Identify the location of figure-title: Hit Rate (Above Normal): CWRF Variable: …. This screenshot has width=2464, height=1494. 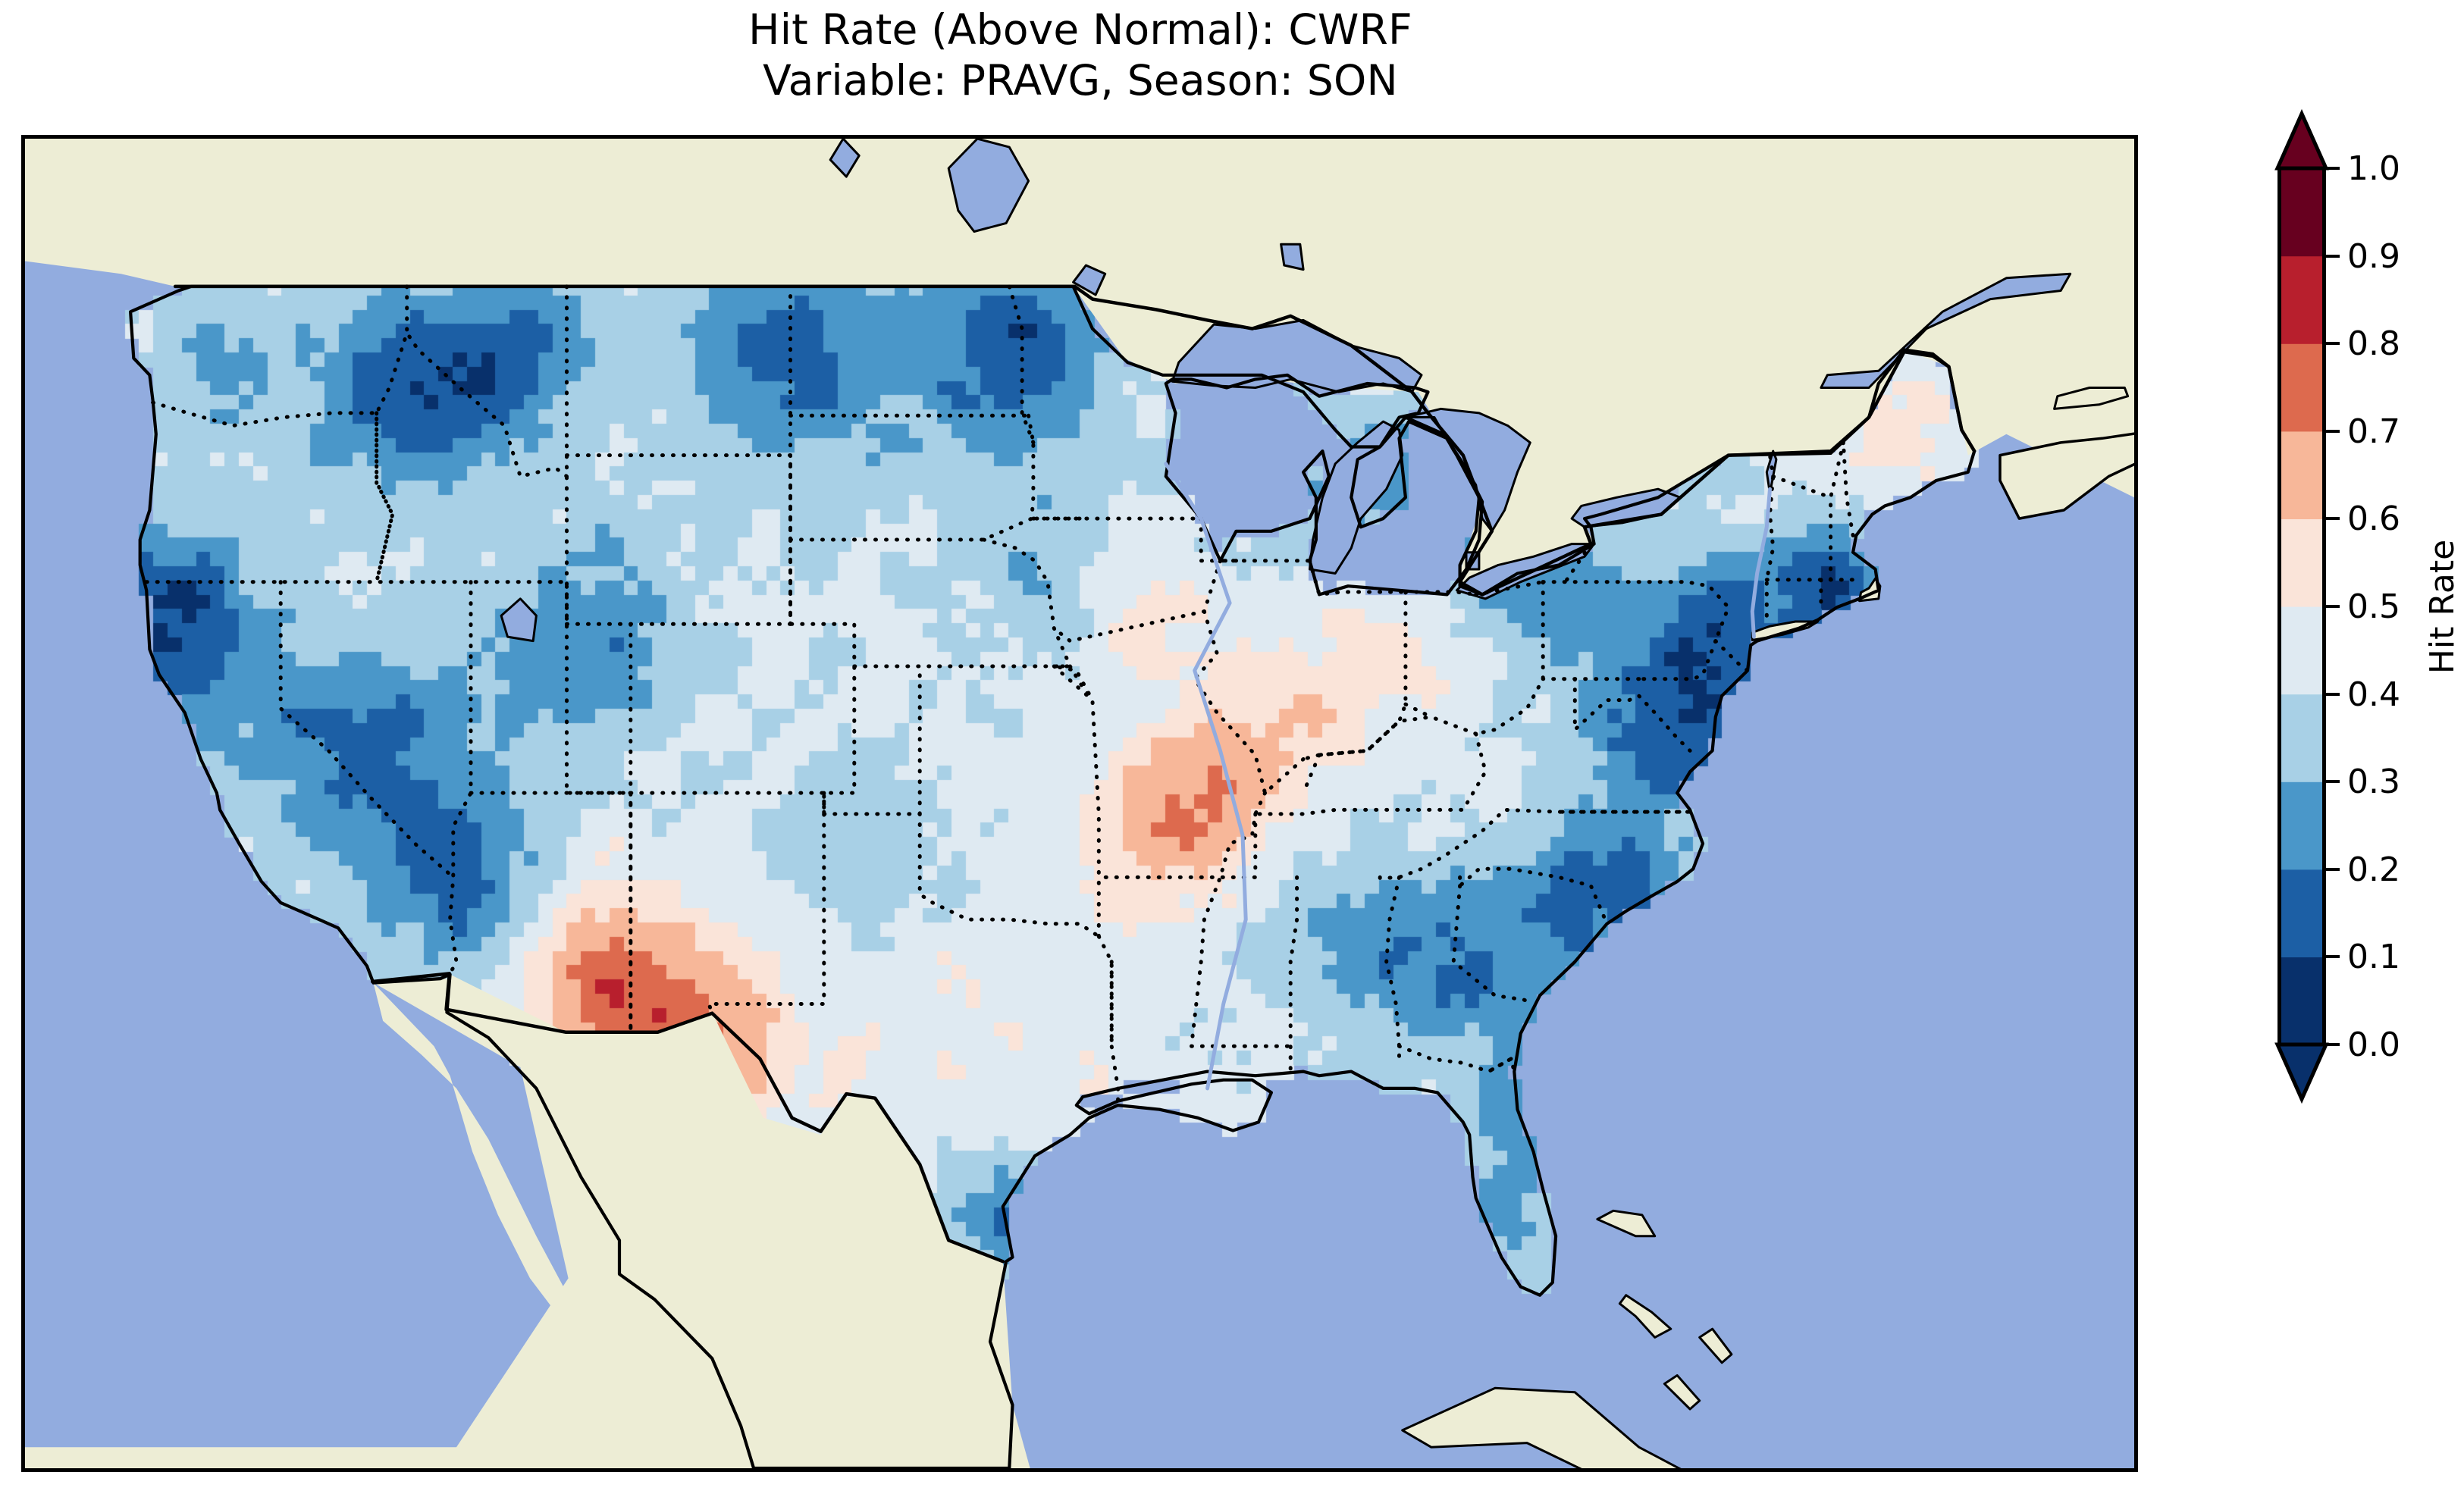
(1081, 55).